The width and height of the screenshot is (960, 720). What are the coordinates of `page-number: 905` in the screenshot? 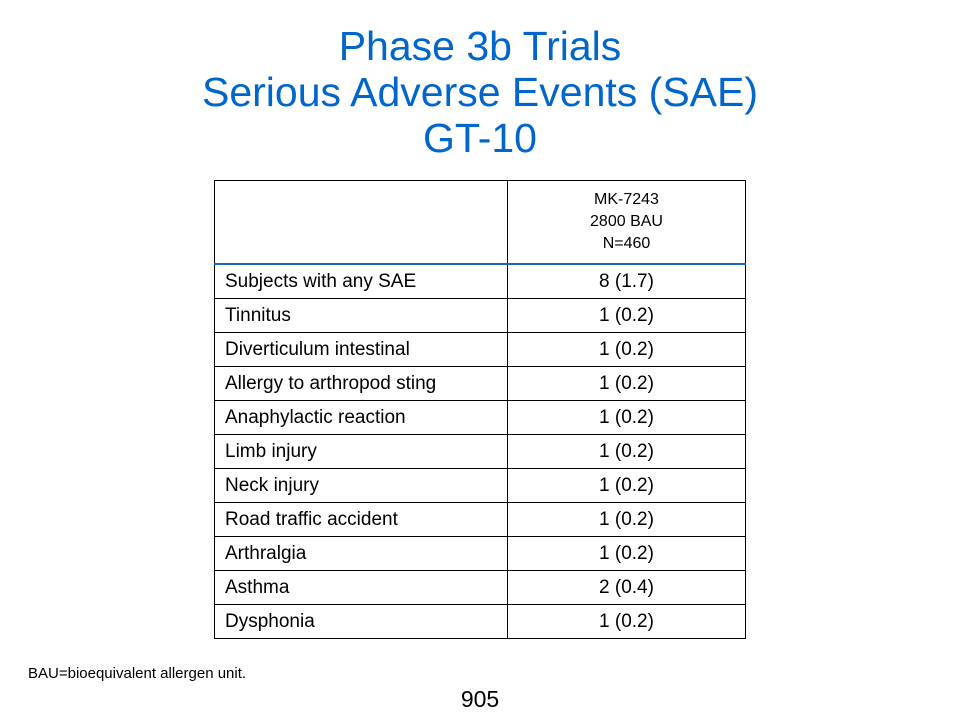 It's located at (480, 699).